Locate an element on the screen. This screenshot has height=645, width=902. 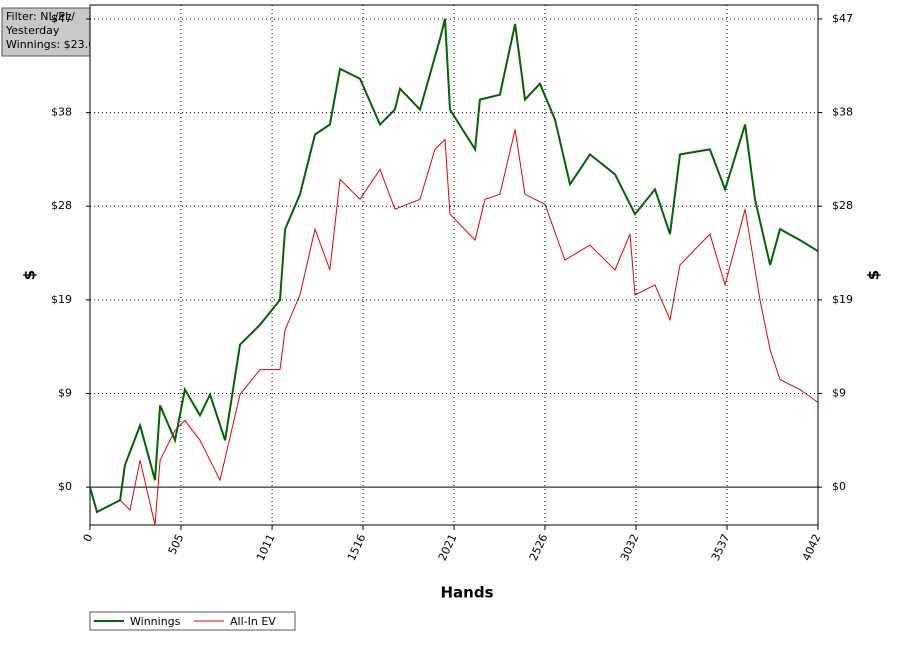
x-axis-label: Hands is located at coordinates (466, 593).